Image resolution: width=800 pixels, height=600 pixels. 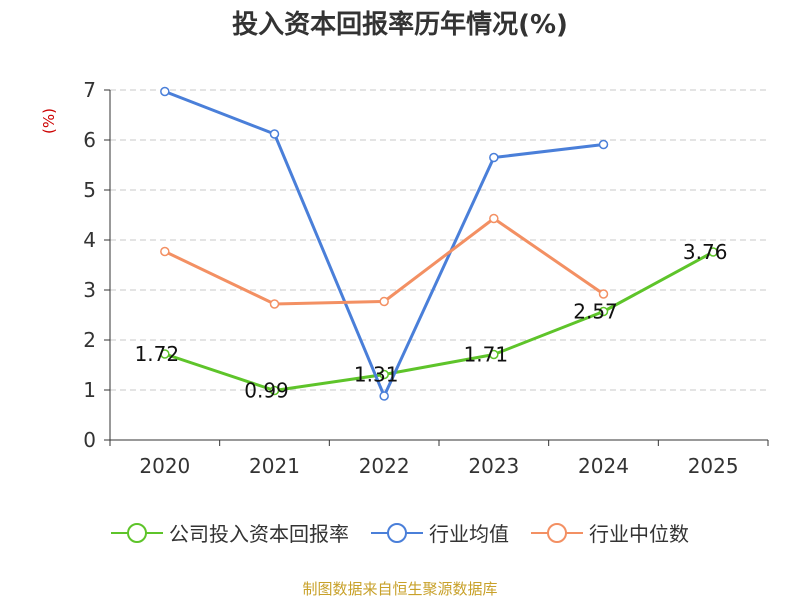 I want to click on data-label: 3.76, so click(x=705, y=252).